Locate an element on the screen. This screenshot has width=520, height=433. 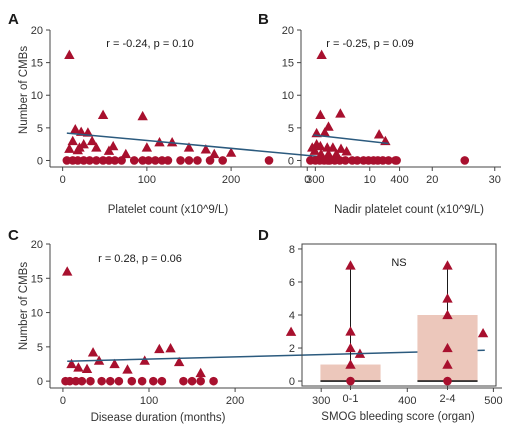
panel-d-y-tick-label: 4 is located at coordinates (292, 316).